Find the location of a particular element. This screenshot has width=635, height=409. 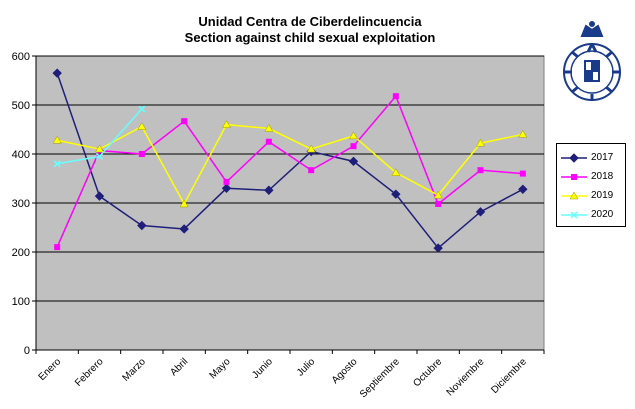

police-emblem-logo is located at coordinates (592, 64).